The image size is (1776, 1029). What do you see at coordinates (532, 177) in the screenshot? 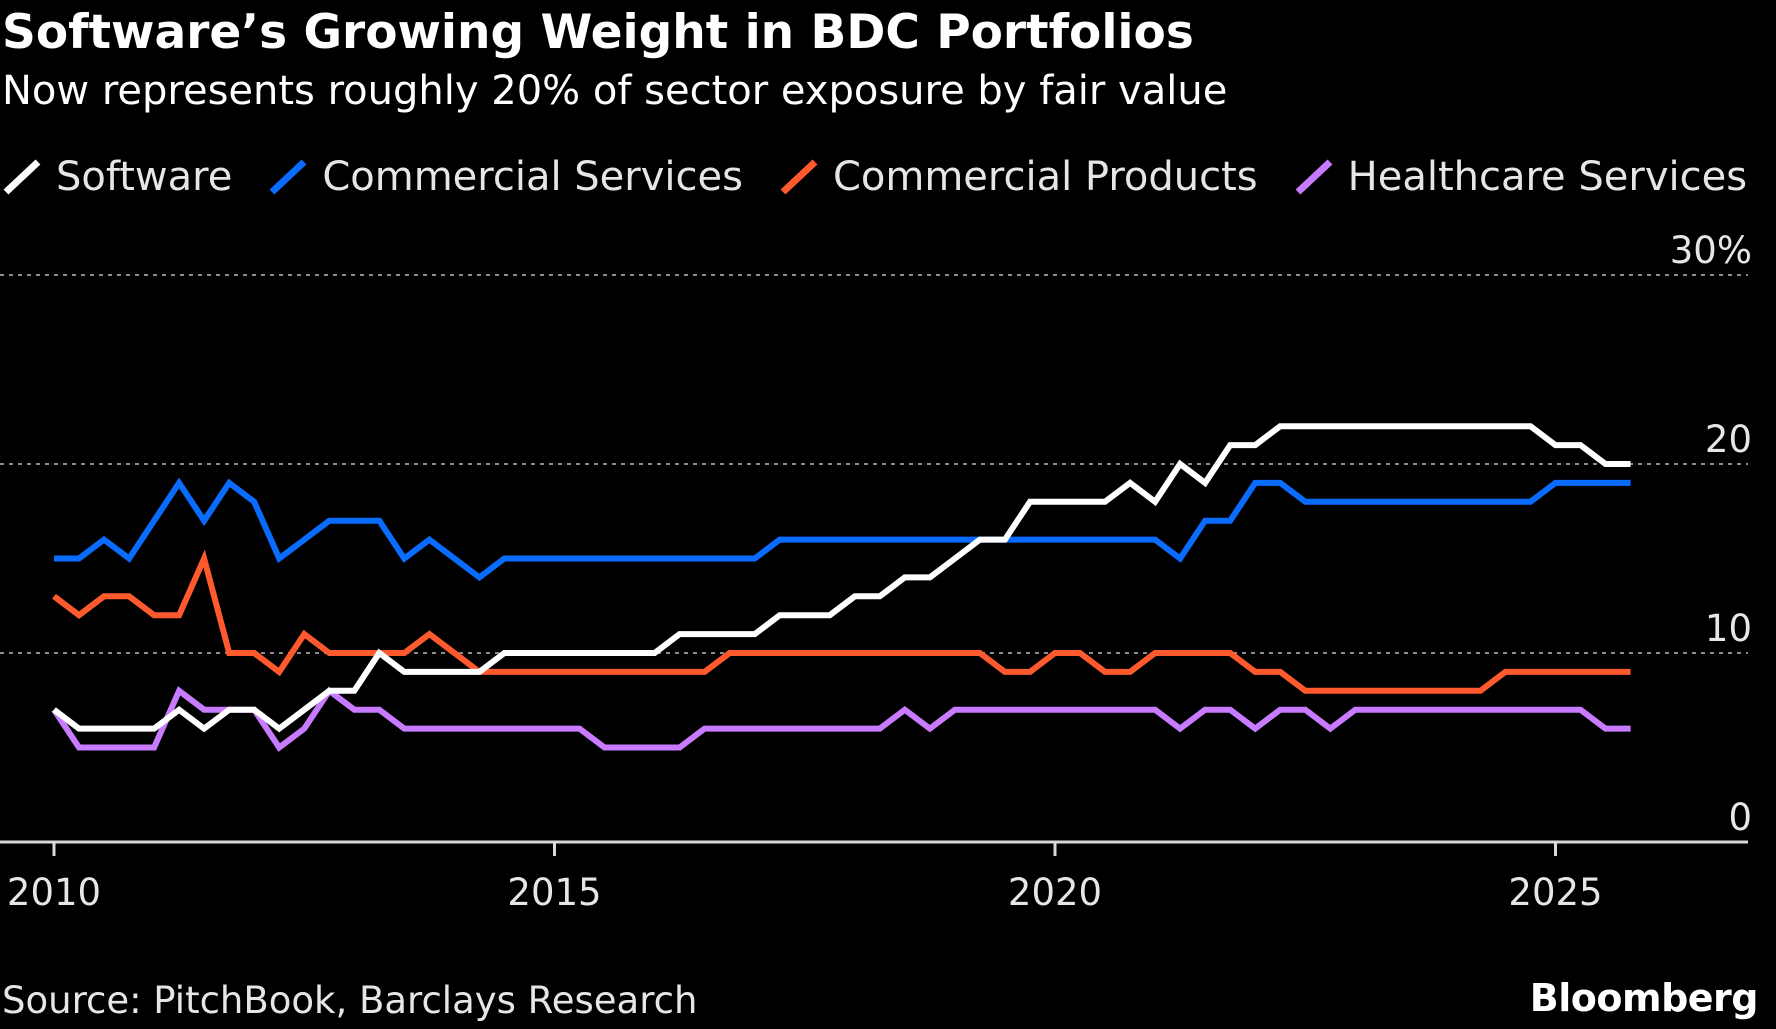
I see `legend-label-commercial-services: Commercial Services` at bounding box center [532, 177].